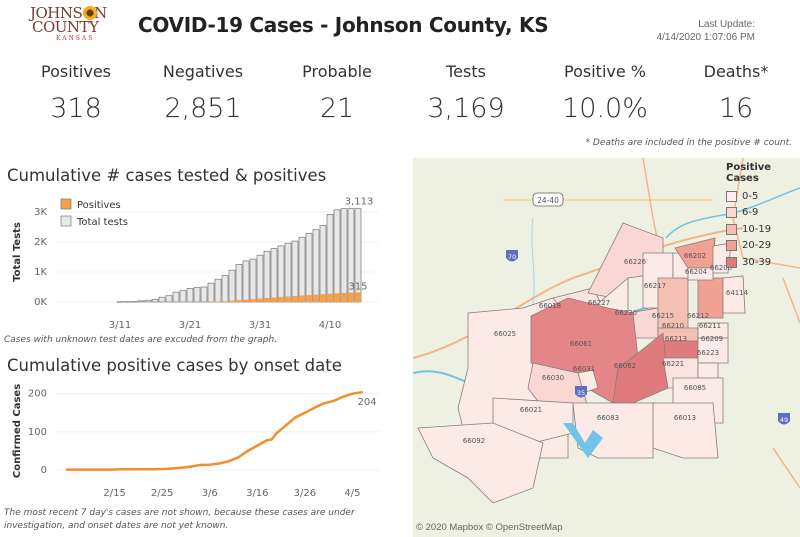 The image size is (800, 537). Describe the element at coordinates (763, 229) in the screenshot. I see `legend-item-10-19: 10-19` at that location.